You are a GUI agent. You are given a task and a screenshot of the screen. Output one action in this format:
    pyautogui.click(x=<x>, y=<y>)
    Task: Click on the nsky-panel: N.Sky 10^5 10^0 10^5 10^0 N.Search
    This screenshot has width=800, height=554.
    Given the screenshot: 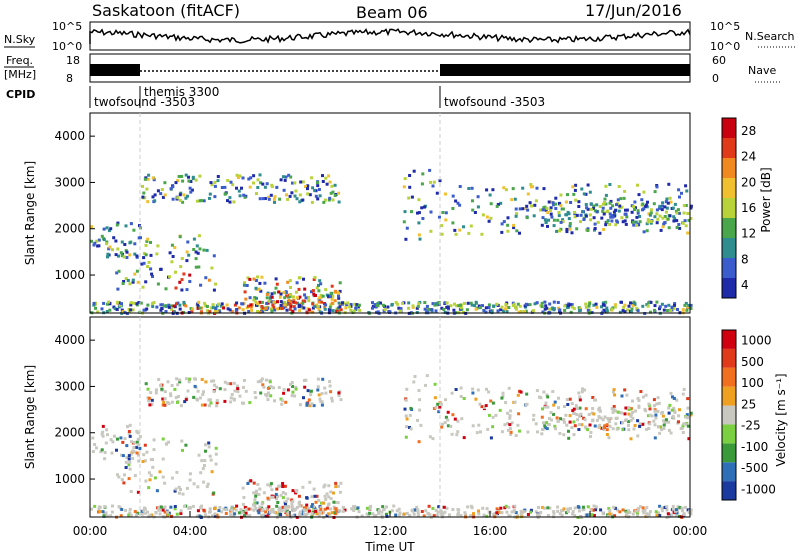 What is the action you would take?
    pyautogui.click(x=399, y=36)
    